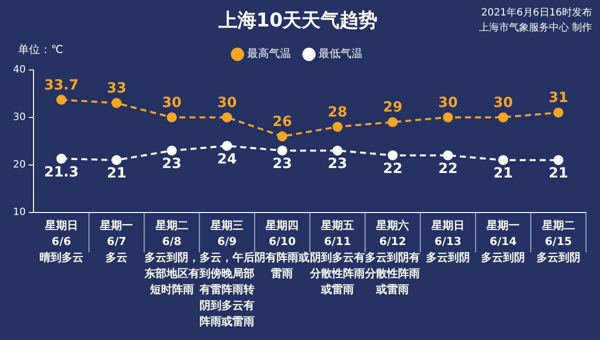 This screenshot has height=340, width=600. Describe the element at coordinates (340, 53) in the screenshot. I see `legend-label: 最低气温` at that location.